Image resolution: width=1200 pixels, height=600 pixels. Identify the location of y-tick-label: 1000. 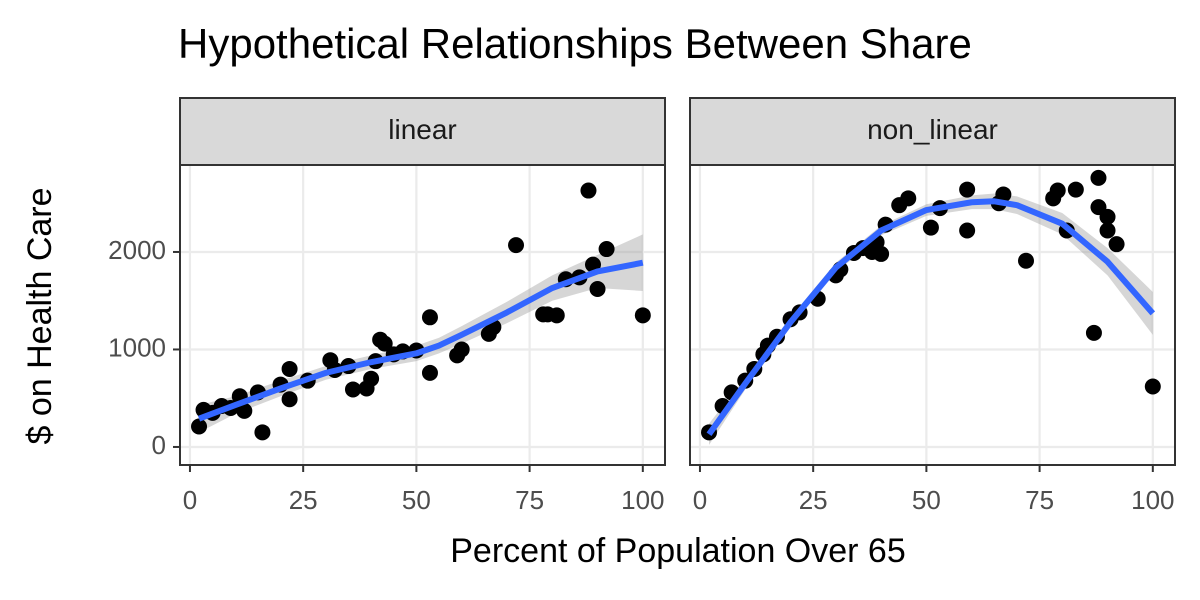
(137, 347).